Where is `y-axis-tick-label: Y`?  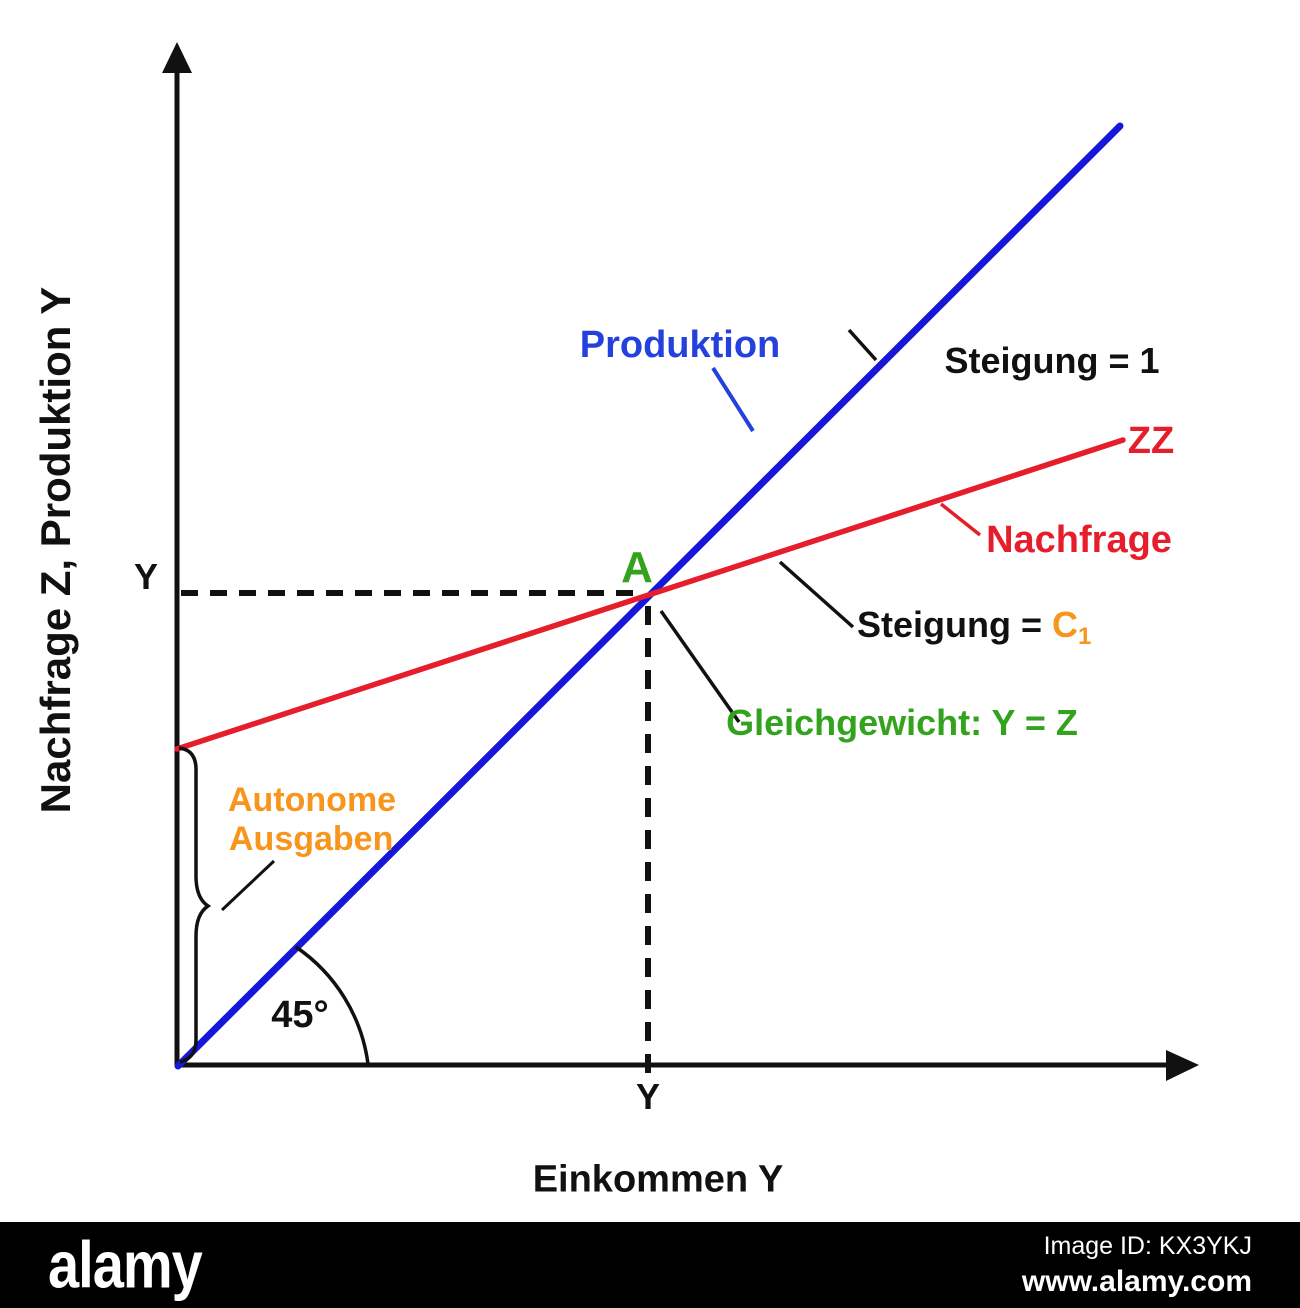 y-axis-tick-label: Y is located at coordinates (146, 576).